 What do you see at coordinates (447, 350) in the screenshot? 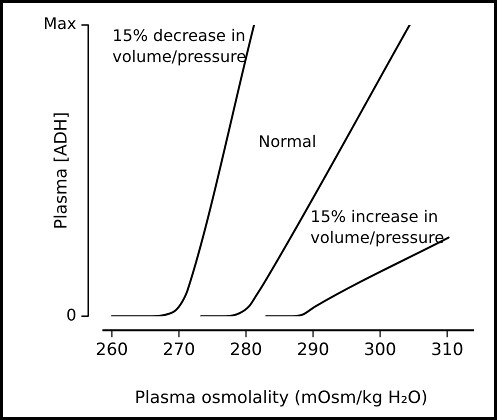
I see `x-tick-label: 310` at bounding box center [447, 350].